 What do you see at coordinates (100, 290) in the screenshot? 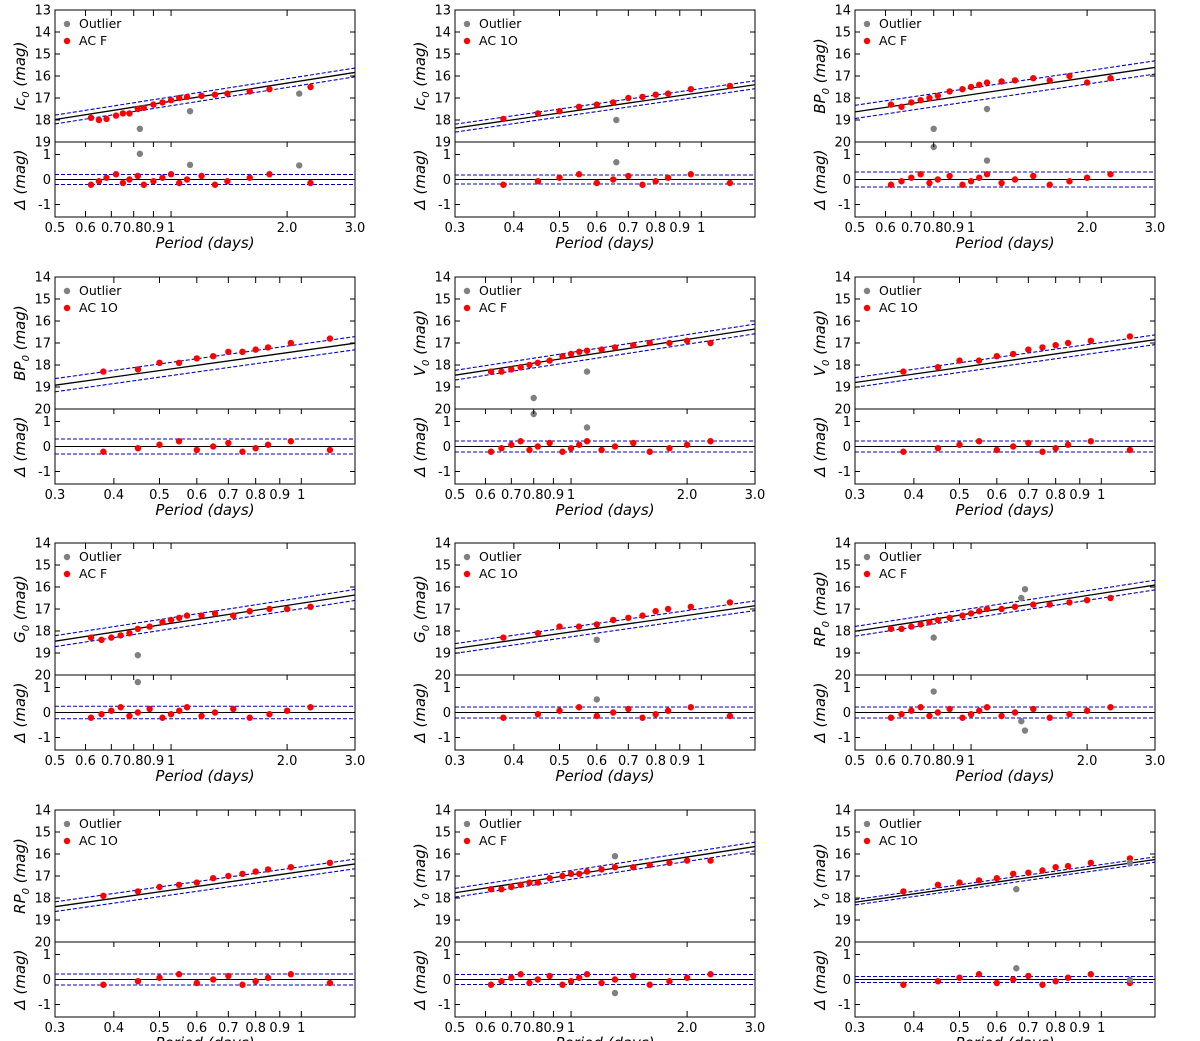
I see `legend-label-outlier: Outlier` at bounding box center [100, 290].